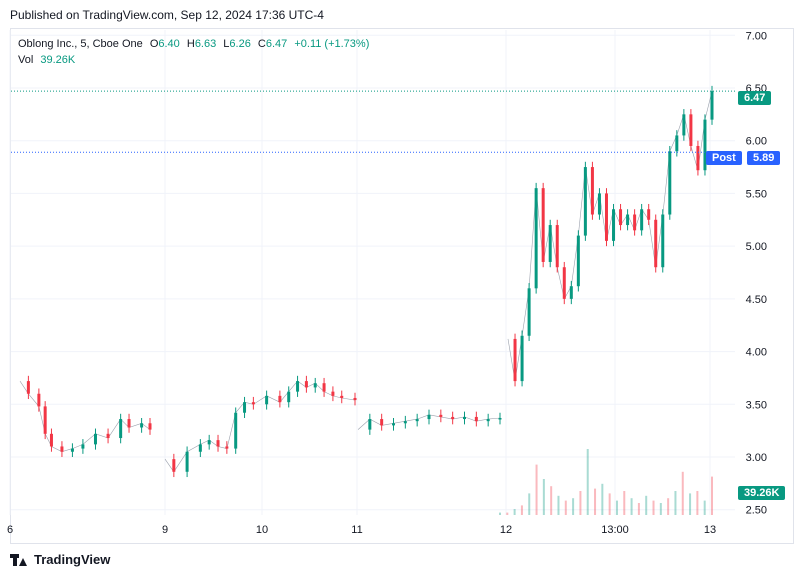 The image size is (804, 578). What do you see at coordinates (756, 142) in the screenshot?
I see `y-tick-label: 6.00` at bounding box center [756, 142].